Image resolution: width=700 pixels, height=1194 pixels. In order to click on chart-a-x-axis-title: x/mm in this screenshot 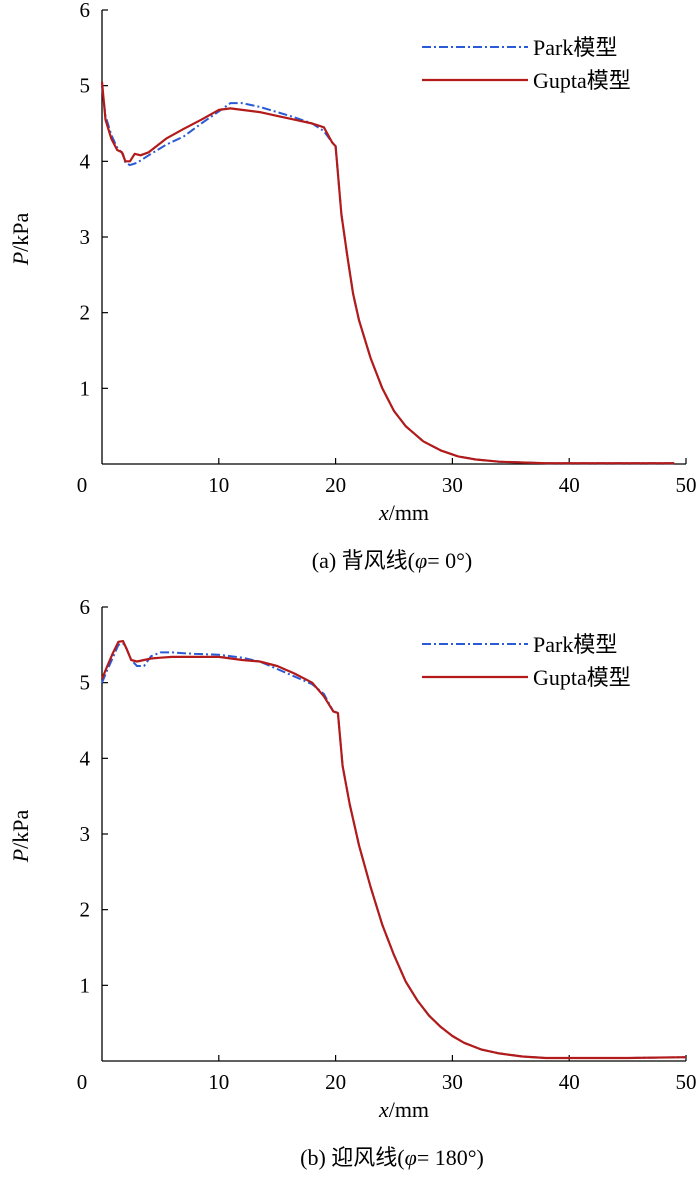, I will do `click(403, 512)`.